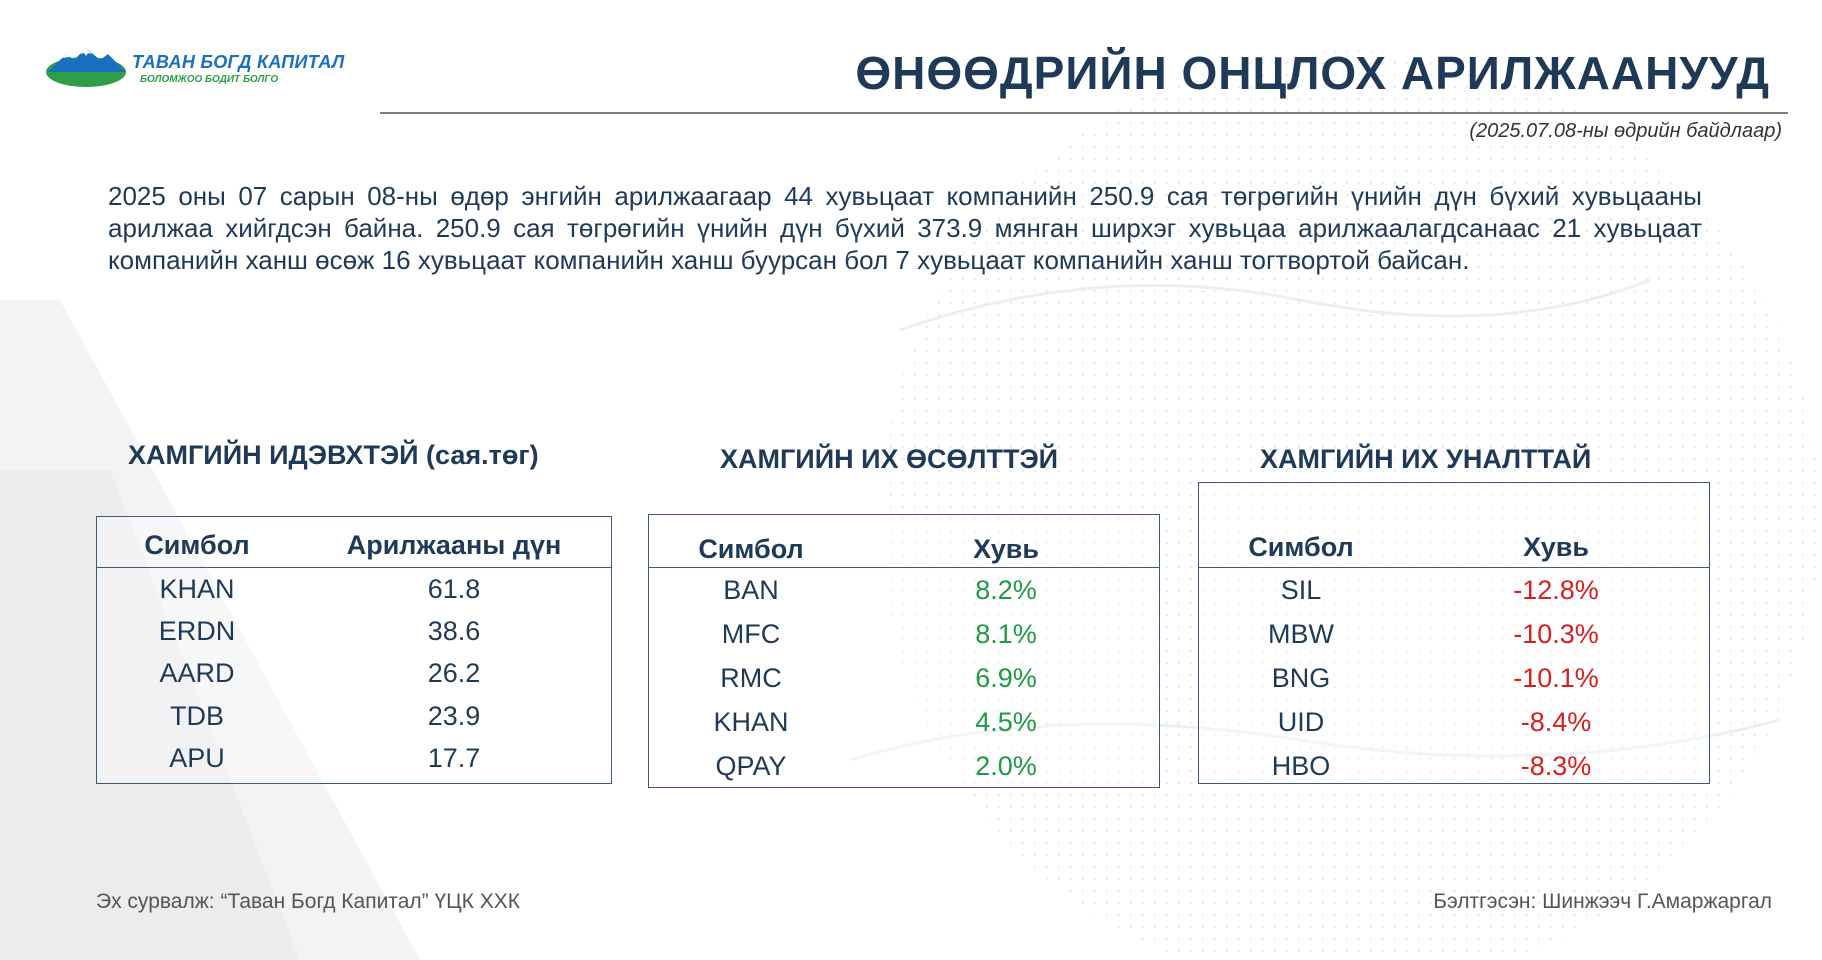 This screenshot has width=1822, height=960. I want to click on table-row: HBO -8.3%, so click(1454, 766).